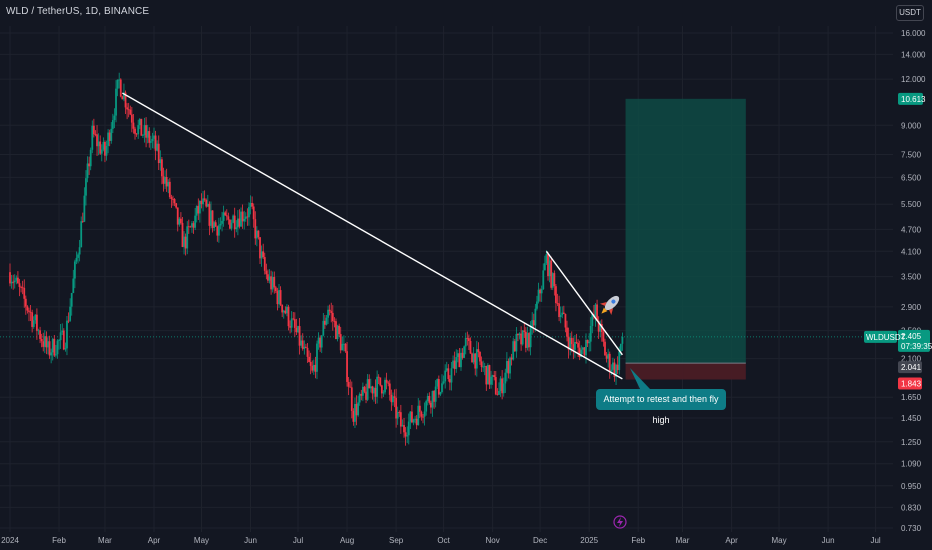 The image size is (932, 550). What do you see at coordinates (298, 540) in the screenshot?
I see `time-tick-label: Jul` at bounding box center [298, 540].